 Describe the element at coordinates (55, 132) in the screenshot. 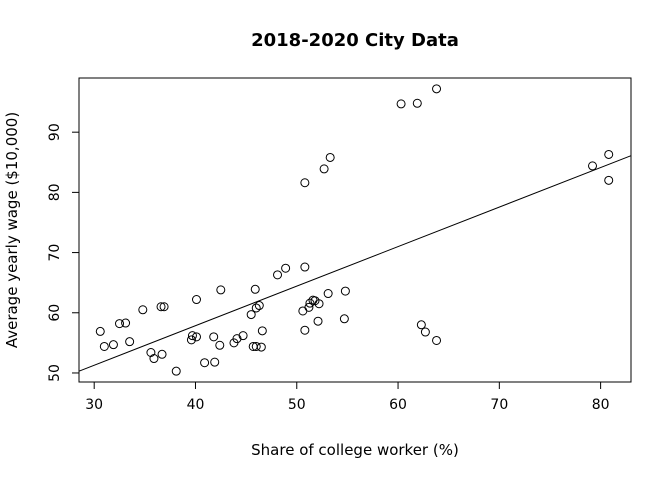

I see `y-tick-label: 90` at that location.